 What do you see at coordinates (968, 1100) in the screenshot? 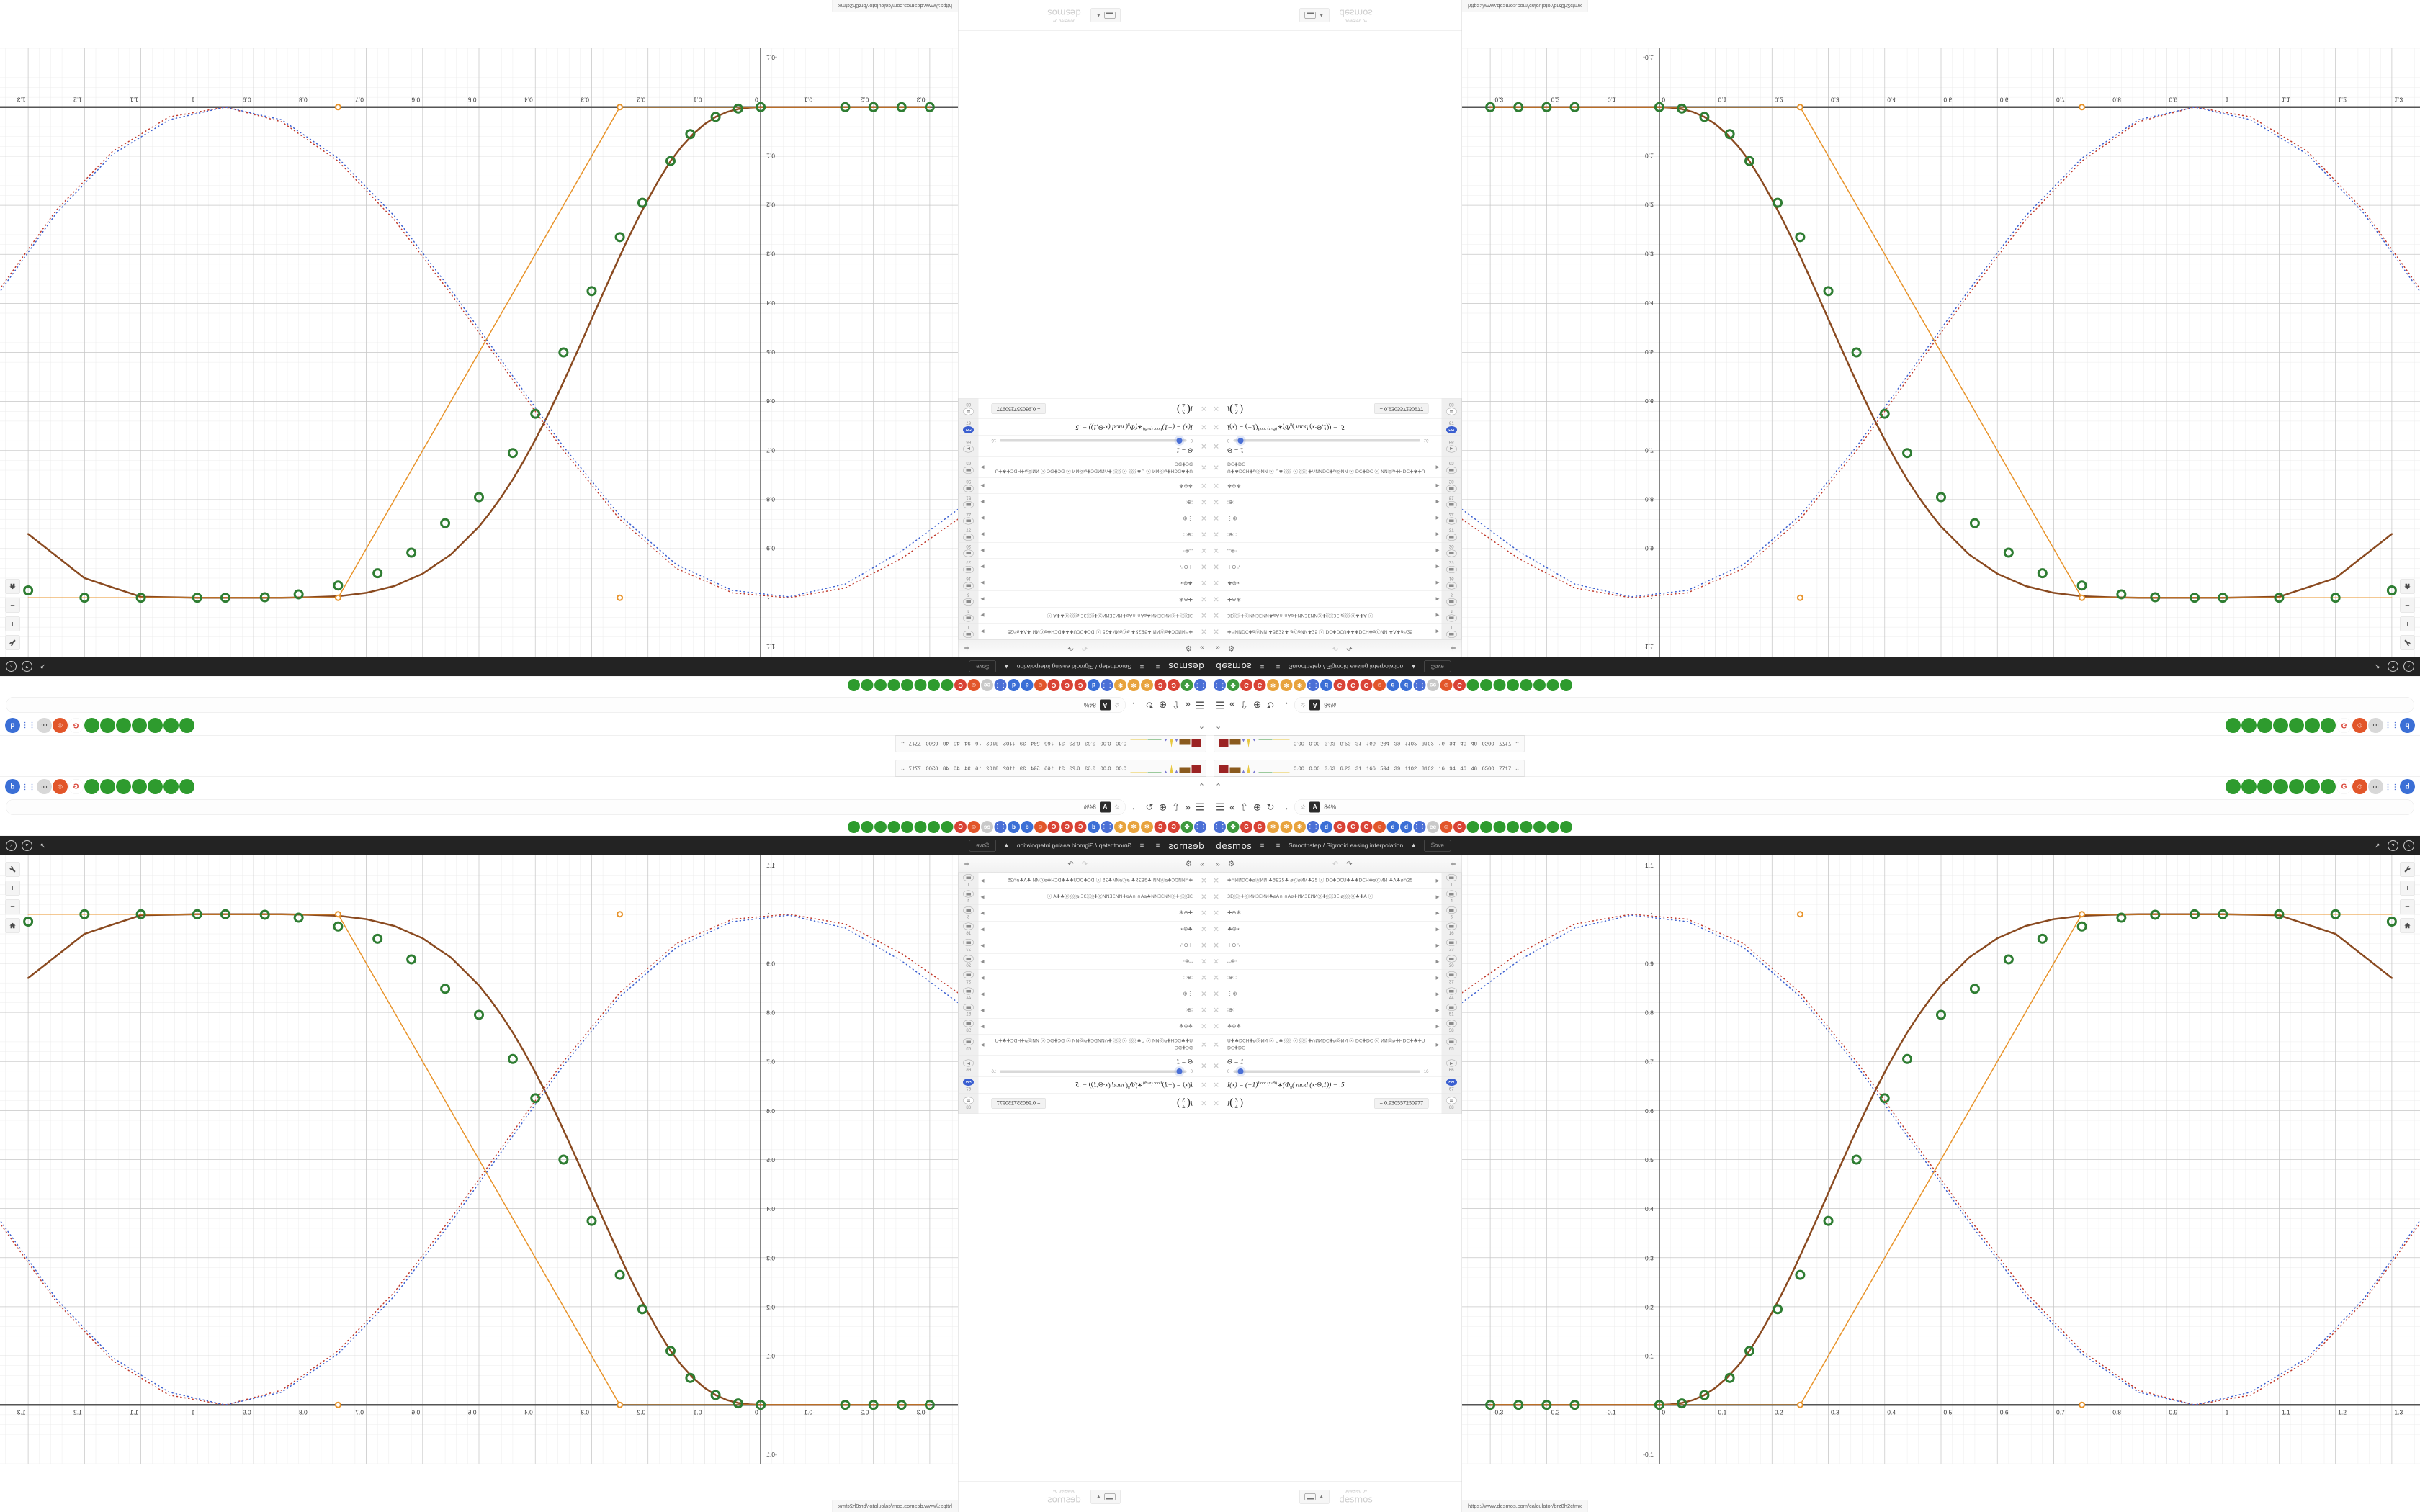
I see `fraction-marker` at bounding box center [968, 1100].